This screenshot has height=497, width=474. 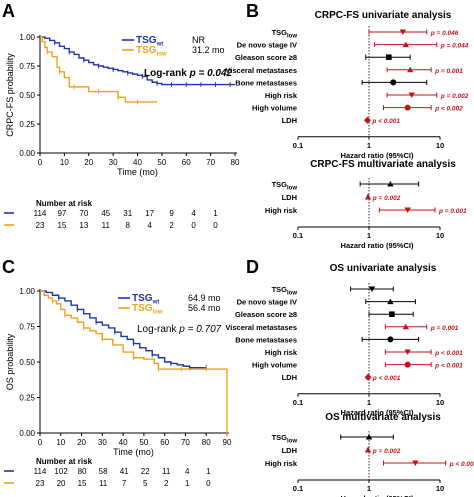 I want to click on row-pvalue: p = 0.046, so click(x=444, y=33).